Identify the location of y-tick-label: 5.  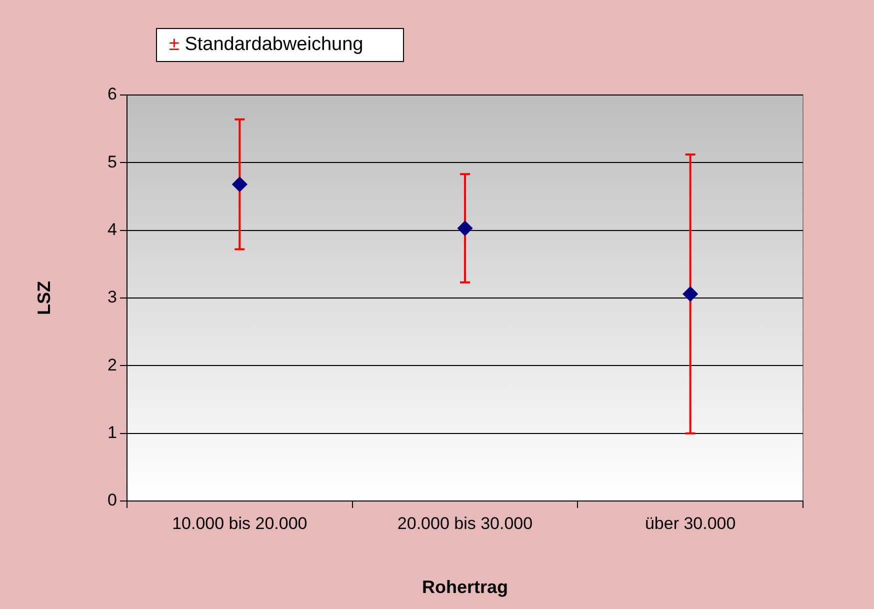
(112, 162).